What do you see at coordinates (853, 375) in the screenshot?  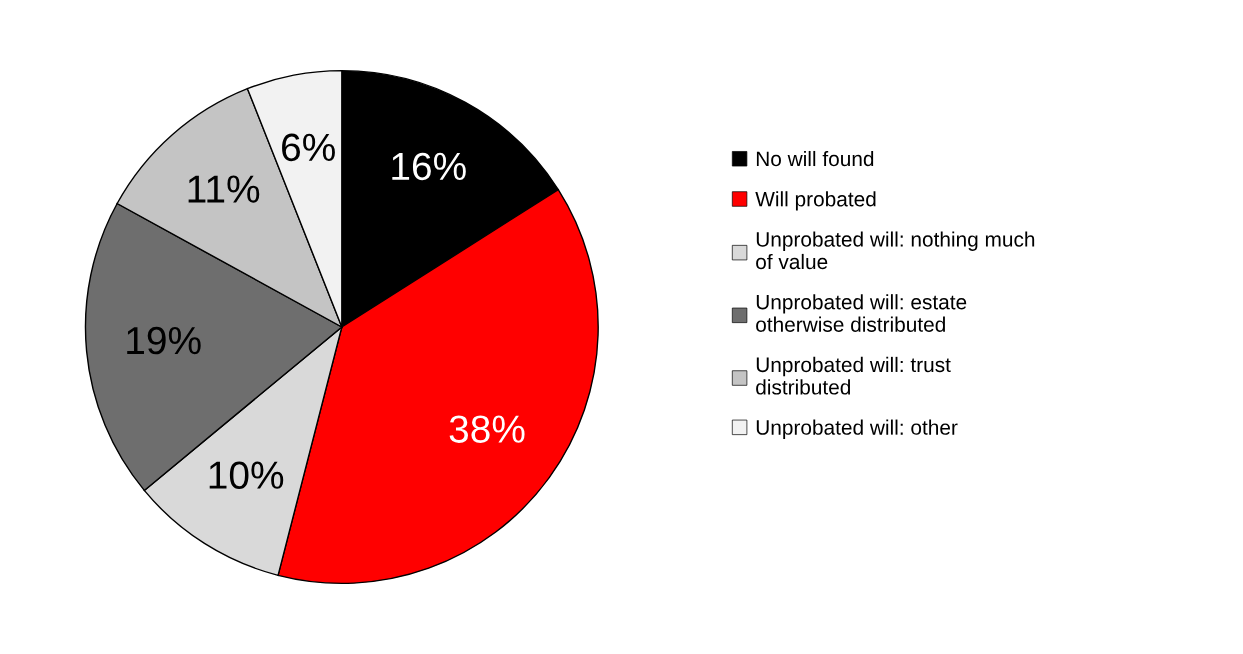 I see `legend-label: Unprobated will: trust distributed` at bounding box center [853, 375].